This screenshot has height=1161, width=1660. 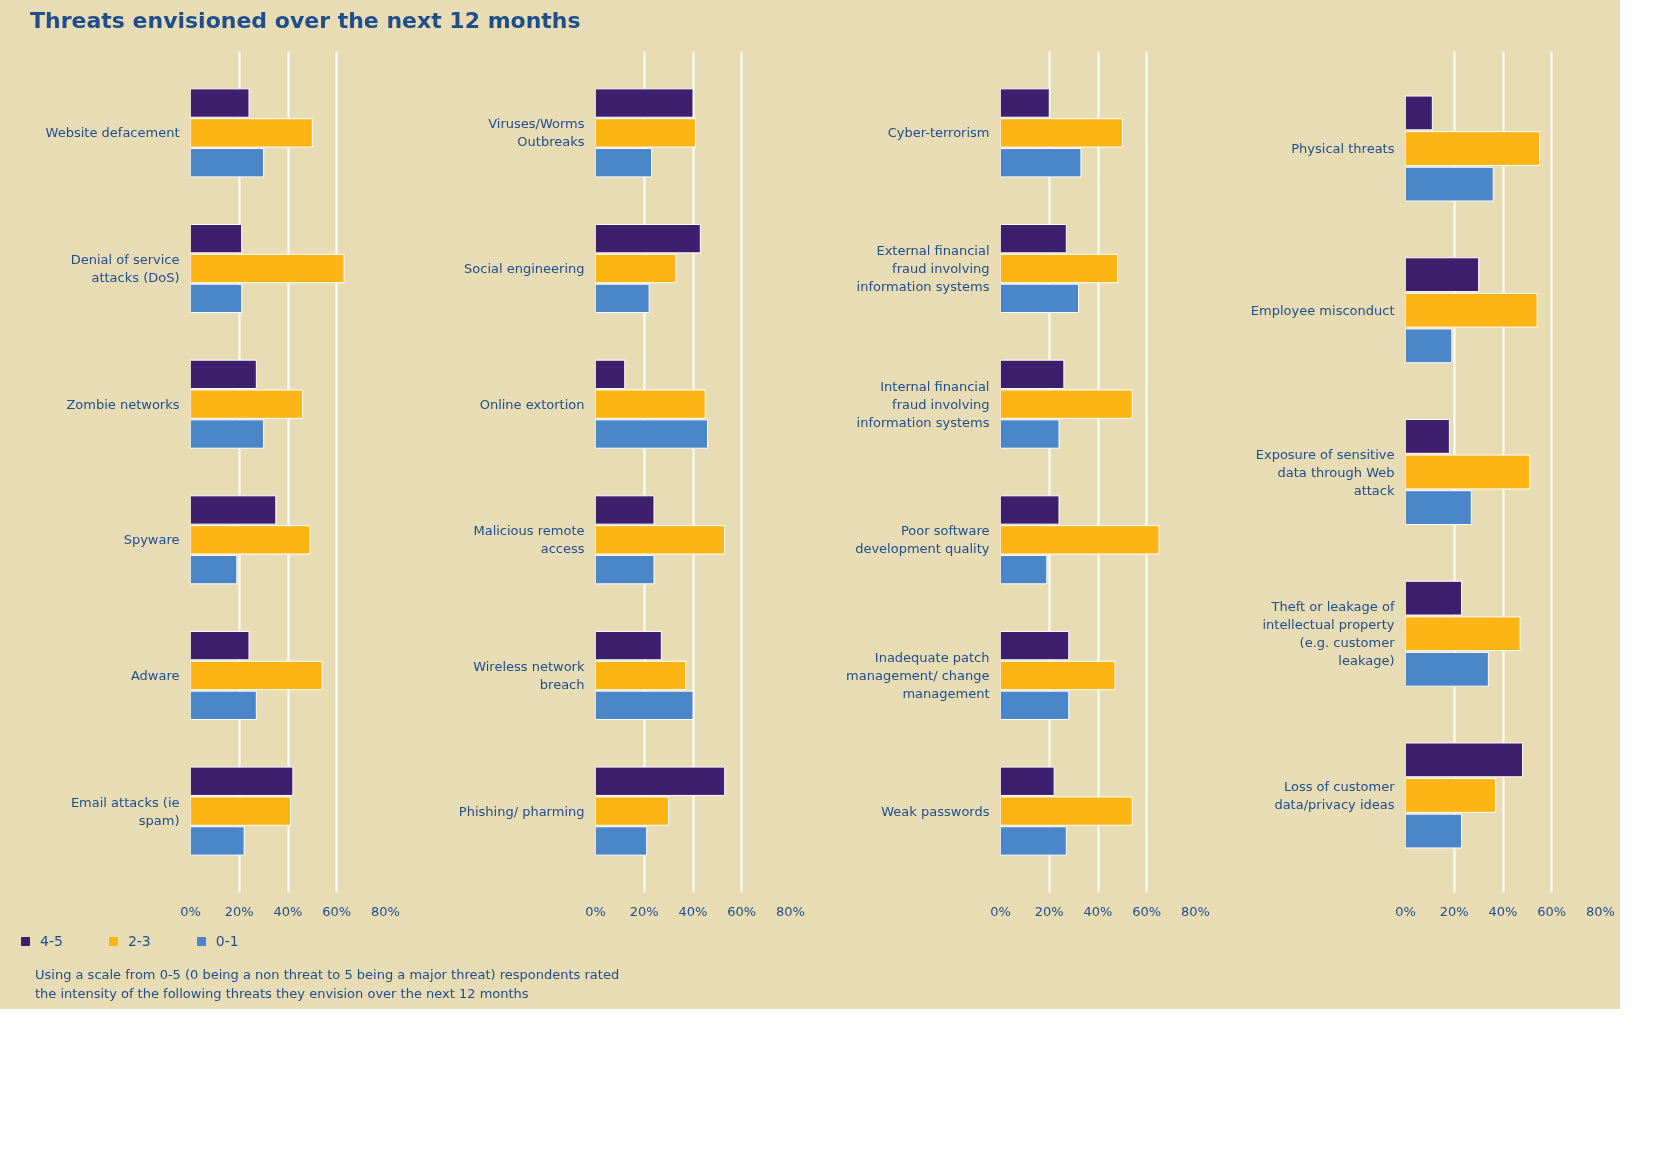 I want to click on chart-title: Threats envisioned over the next 12 months, so click(x=305, y=21).